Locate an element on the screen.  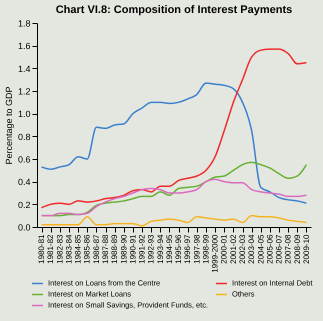
y-tick-label: 0.8 is located at coordinates (24, 137).